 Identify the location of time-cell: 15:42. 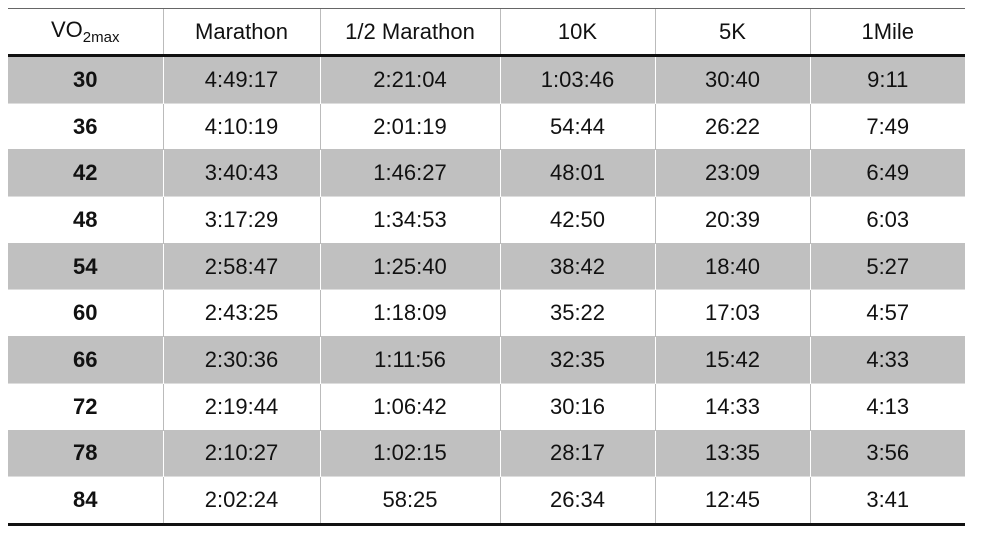
(732, 360).